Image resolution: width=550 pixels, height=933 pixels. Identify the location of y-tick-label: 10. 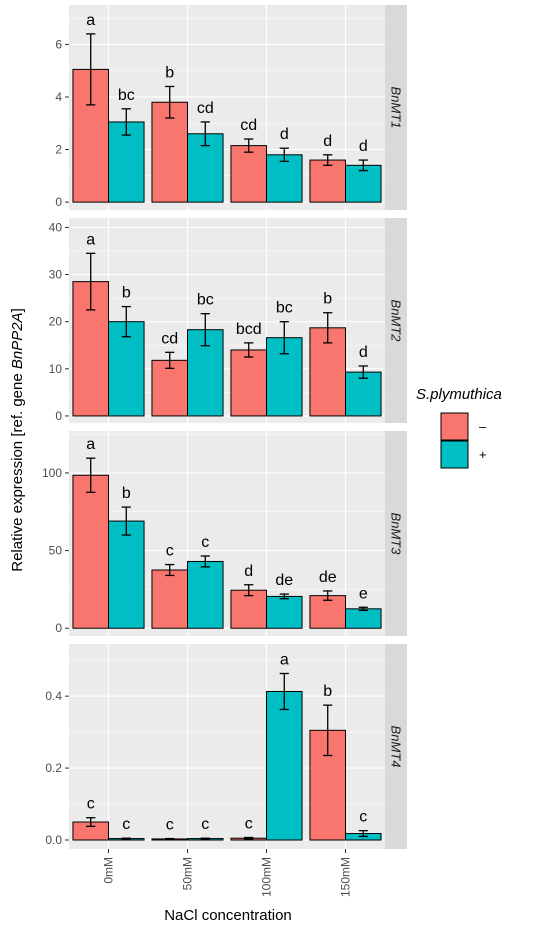
(56, 369).